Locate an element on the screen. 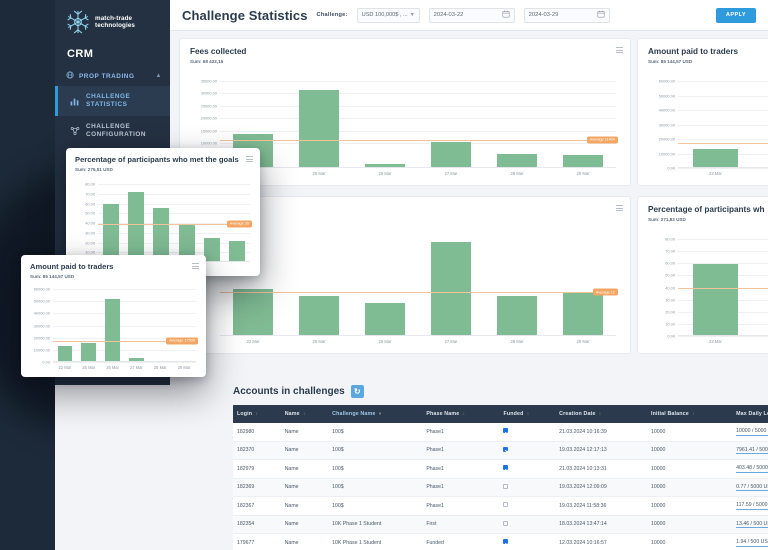 The image size is (768, 550). sort-icon: ▾ is located at coordinates (379, 413).